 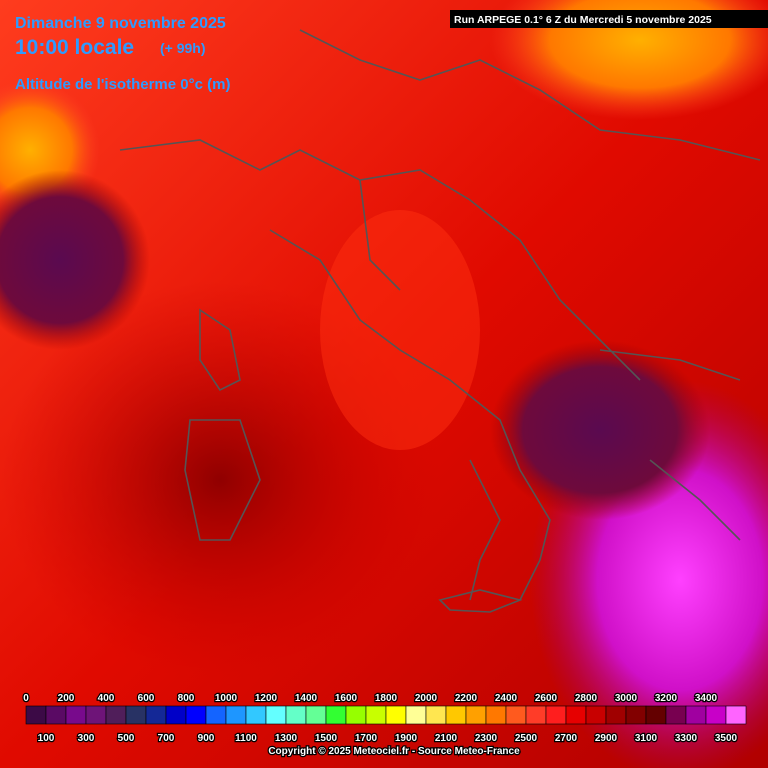 What do you see at coordinates (286, 738) in the screenshot?
I see `legend-label: 1300` at bounding box center [286, 738].